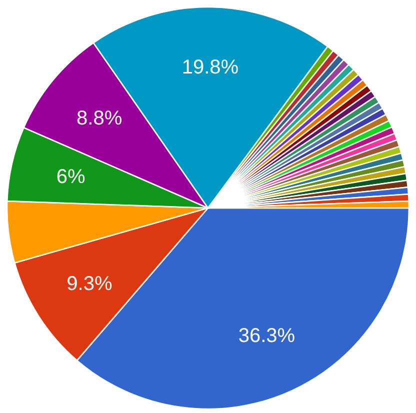  Describe the element at coordinates (99, 119) in the screenshot. I see `data-label: 8.8%` at that location.